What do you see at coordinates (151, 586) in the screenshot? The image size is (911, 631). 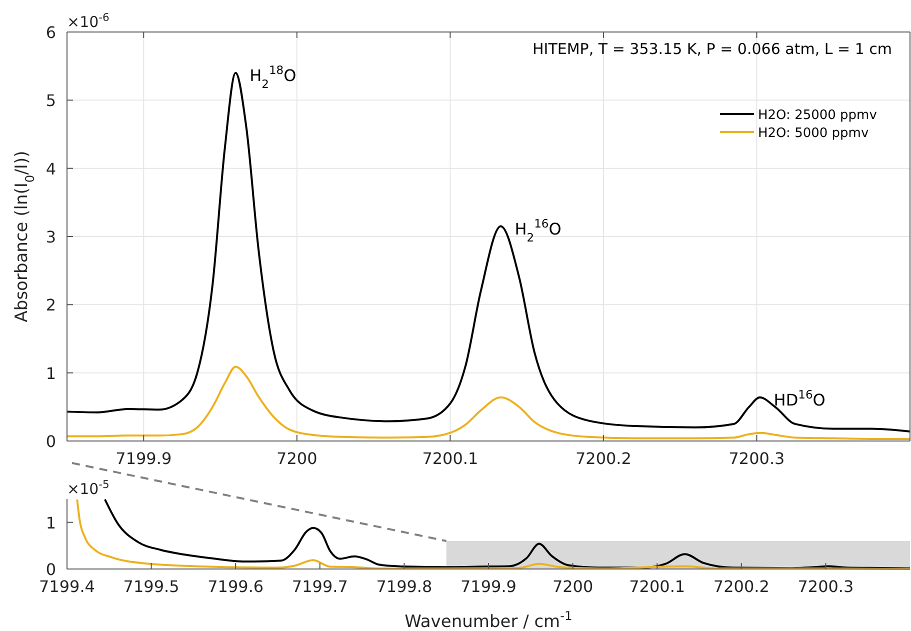 I see `x-tick-label: 7199.5` at bounding box center [151, 586].